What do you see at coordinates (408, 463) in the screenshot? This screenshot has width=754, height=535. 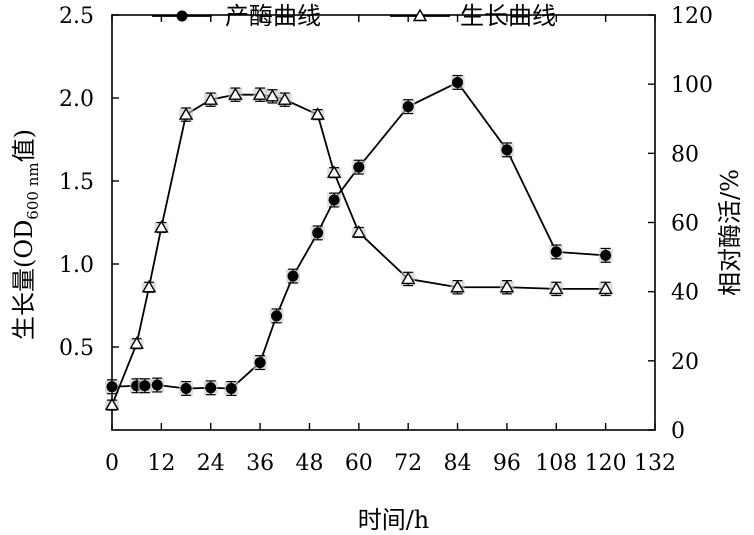 I see `x-tick-label: 72` at bounding box center [408, 463].